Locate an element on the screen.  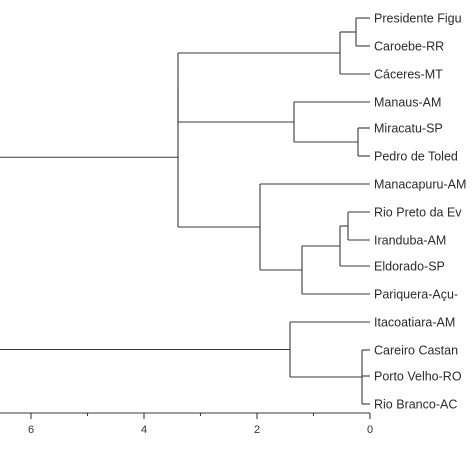
leaf-label: Presidente Figu is located at coordinates (418, 19).